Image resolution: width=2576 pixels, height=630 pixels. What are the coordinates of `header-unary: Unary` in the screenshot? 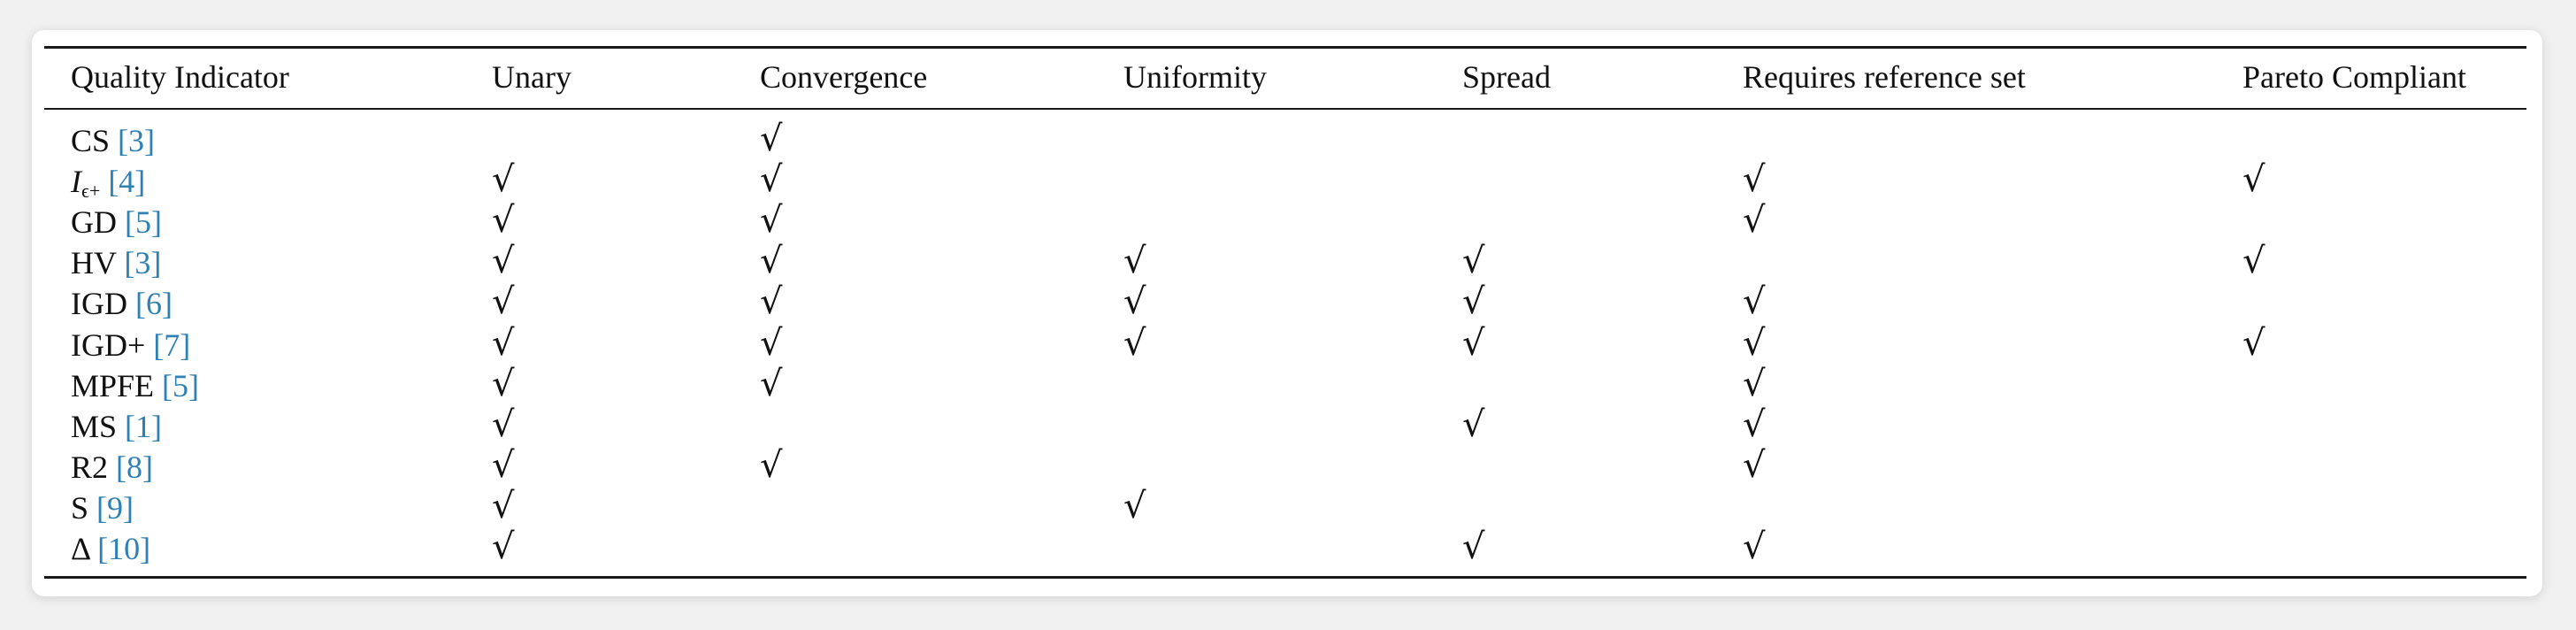 It's located at (531, 77).